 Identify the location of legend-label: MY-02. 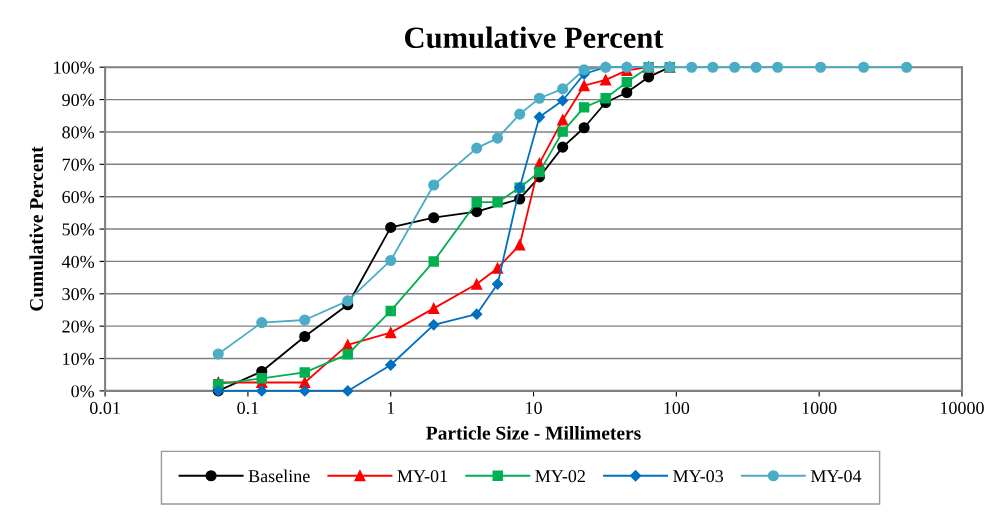
(560, 476).